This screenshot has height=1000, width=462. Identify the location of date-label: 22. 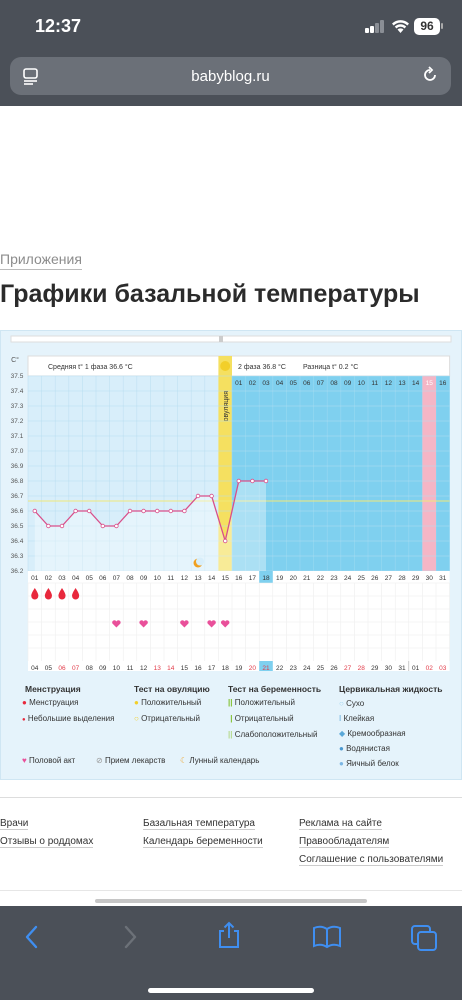
(280, 668).